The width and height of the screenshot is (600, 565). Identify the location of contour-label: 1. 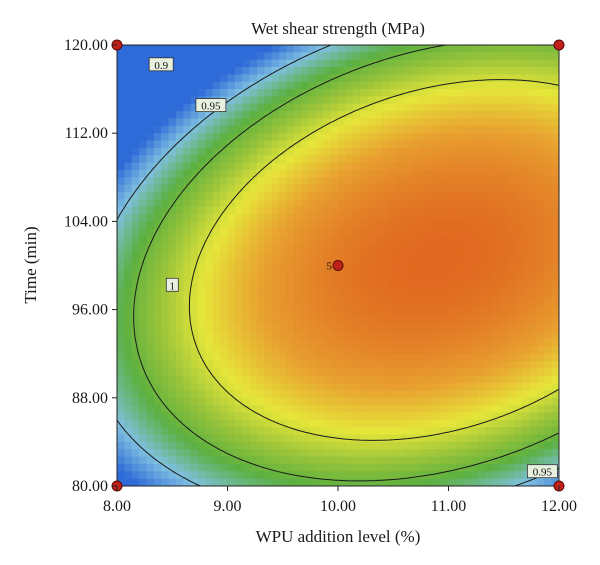
(173, 286).